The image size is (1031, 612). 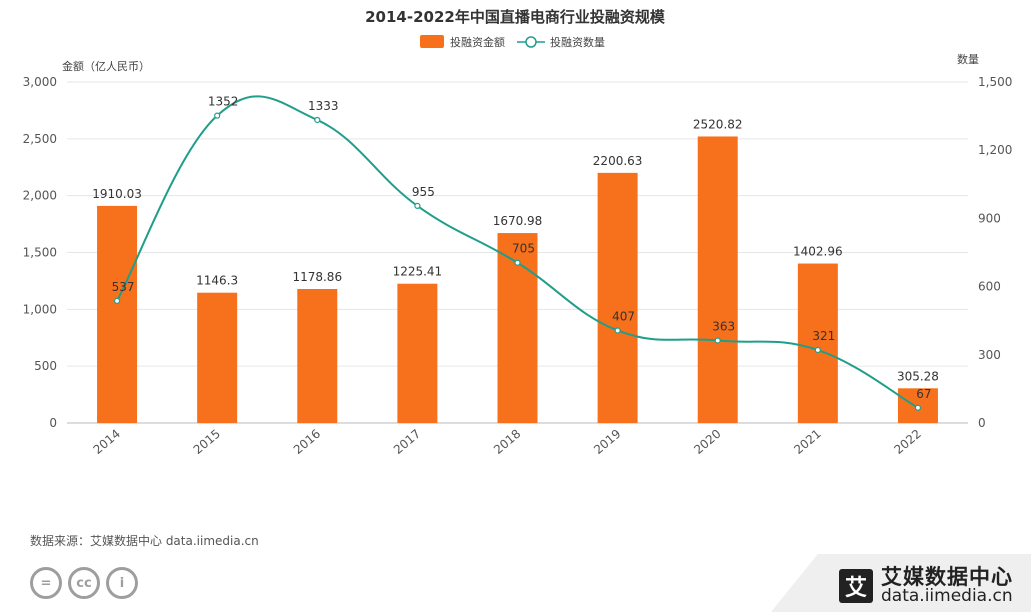 I want to click on y-right-tick-label: 600, so click(x=989, y=287).